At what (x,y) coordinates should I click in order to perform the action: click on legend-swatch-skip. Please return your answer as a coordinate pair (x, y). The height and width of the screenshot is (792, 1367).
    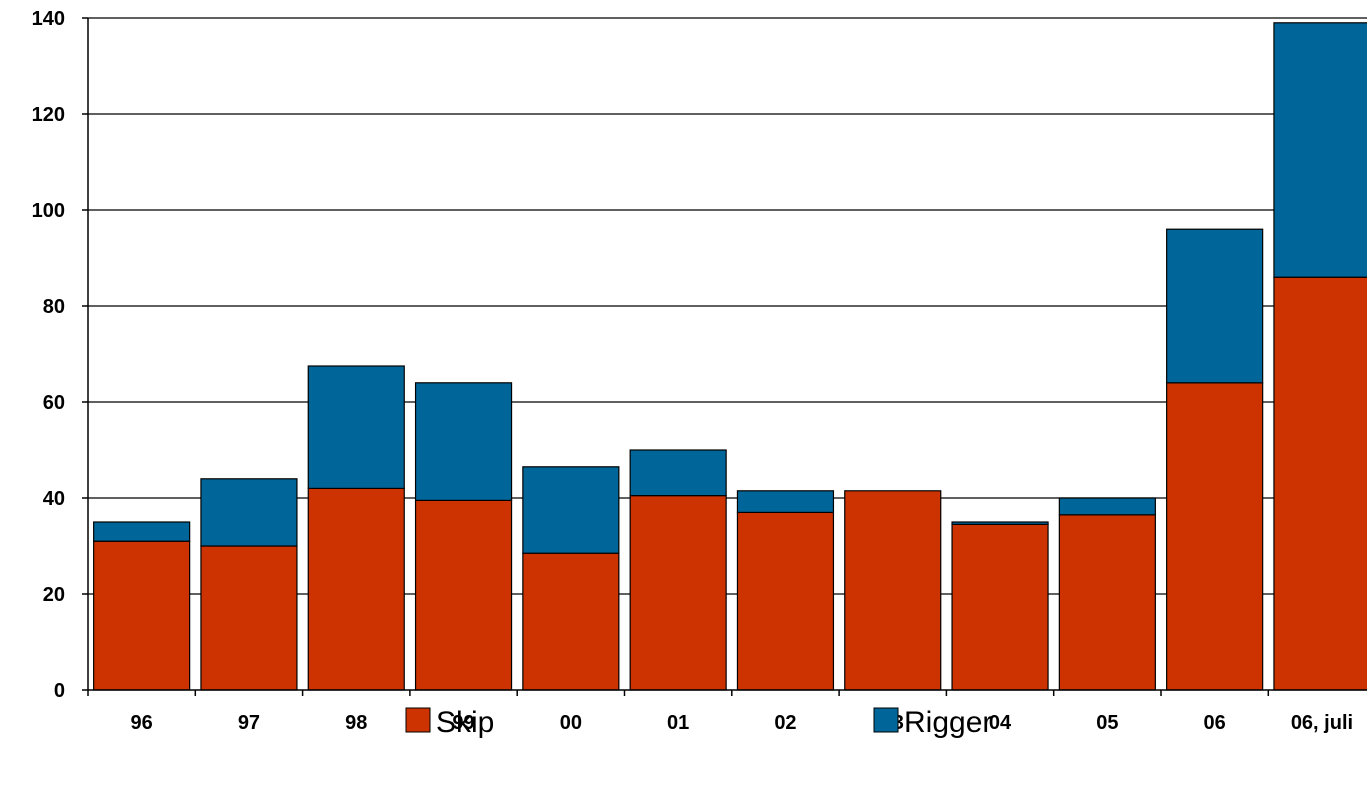
    Looking at the image, I should click on (418, 720).